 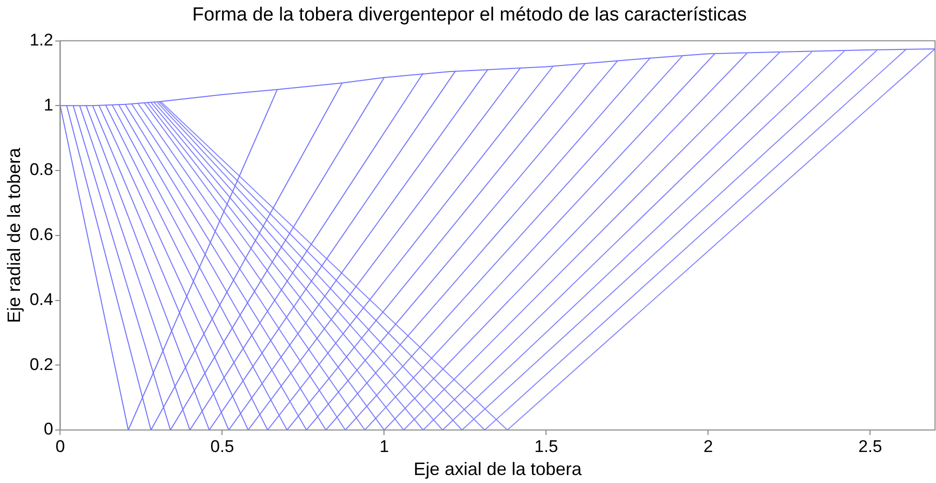 I want to click on y-tick-label: 0, so click(x=49, y=429).